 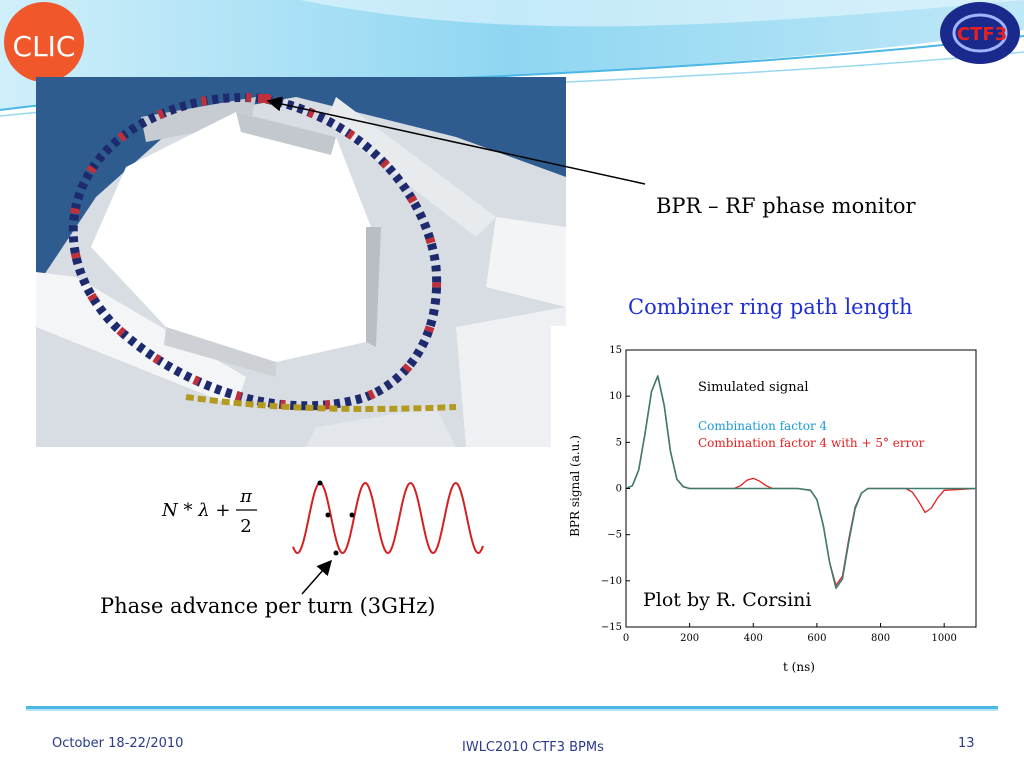 I want to click on phase-formula: N * λ + π 2, so click(x=209, y=511).